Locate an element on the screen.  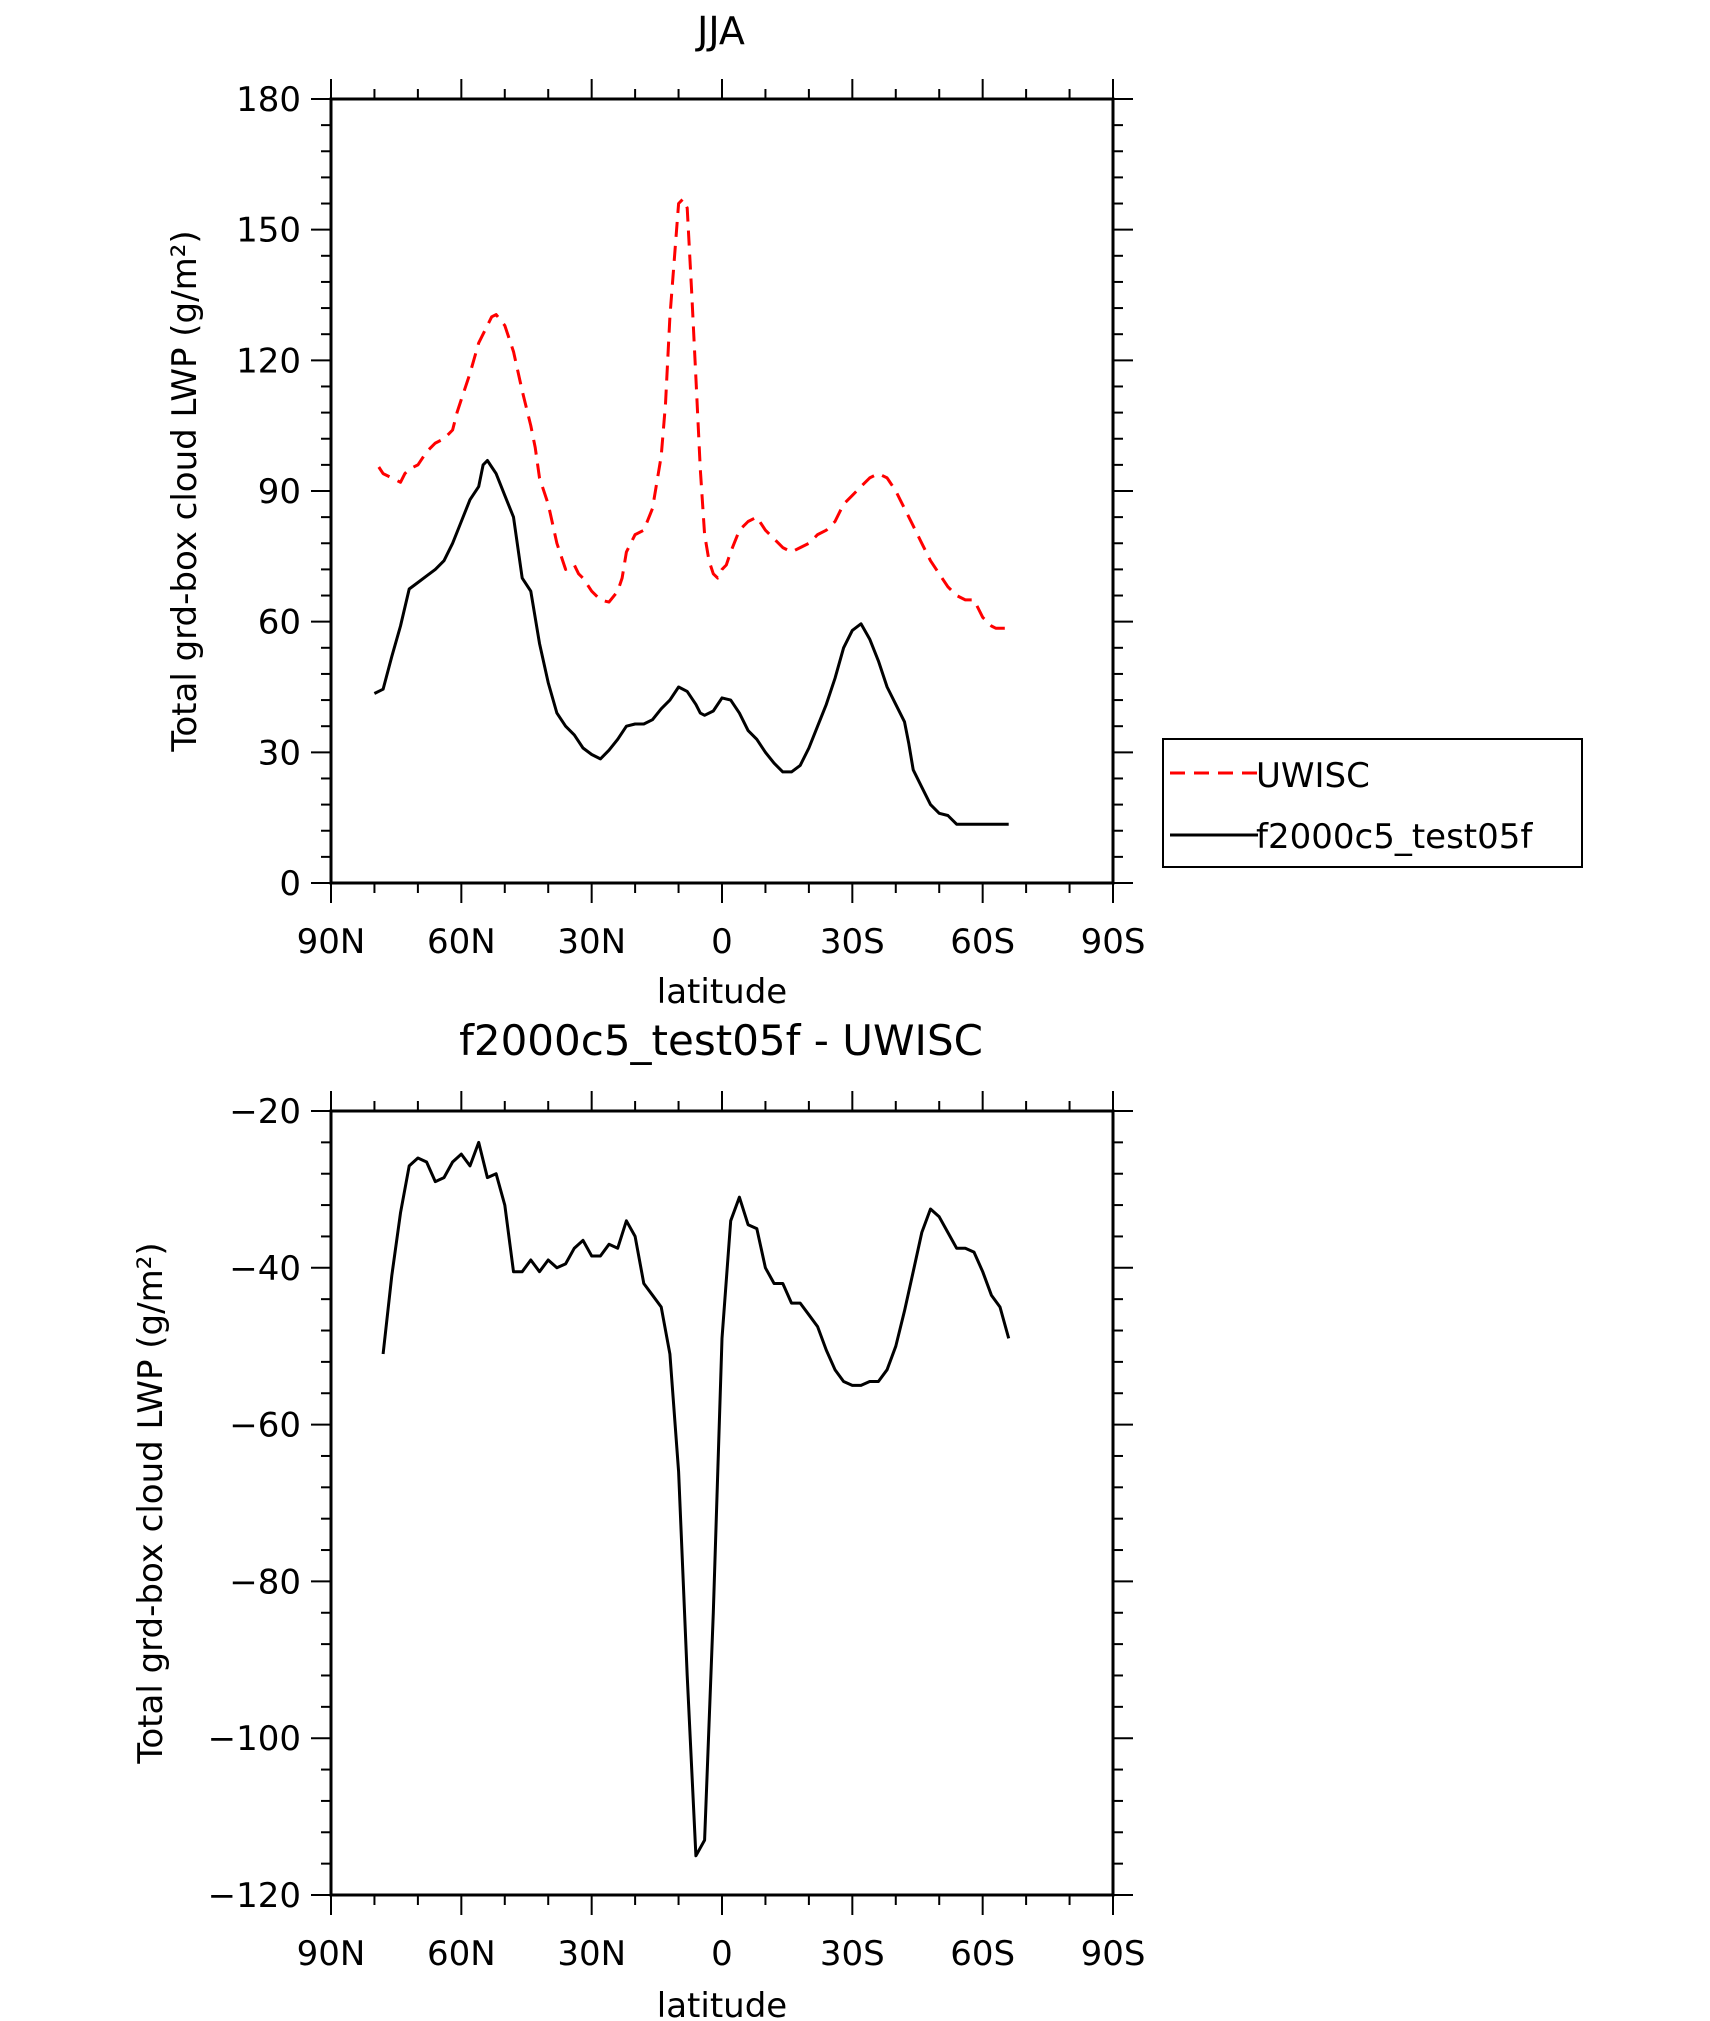
bottom-y-tick-label: −20 is located at coordinates (265, 1112).